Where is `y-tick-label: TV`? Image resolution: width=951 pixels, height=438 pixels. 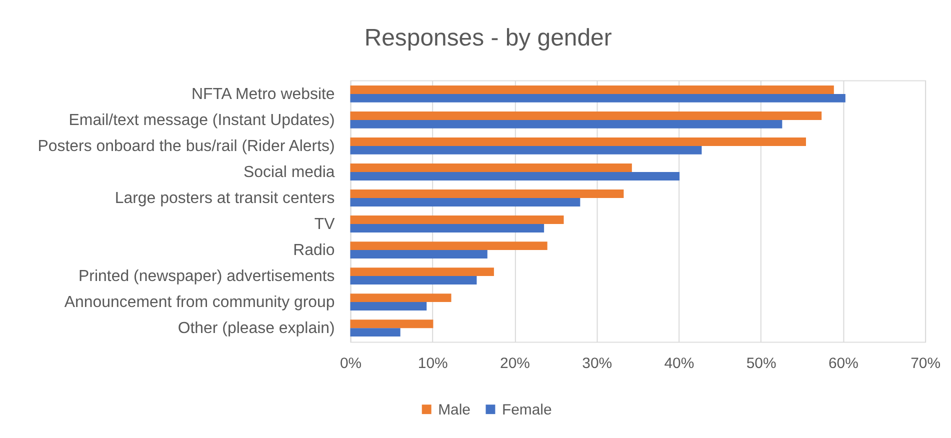
y-tick-label: TV is located at coordinates (325, 225).